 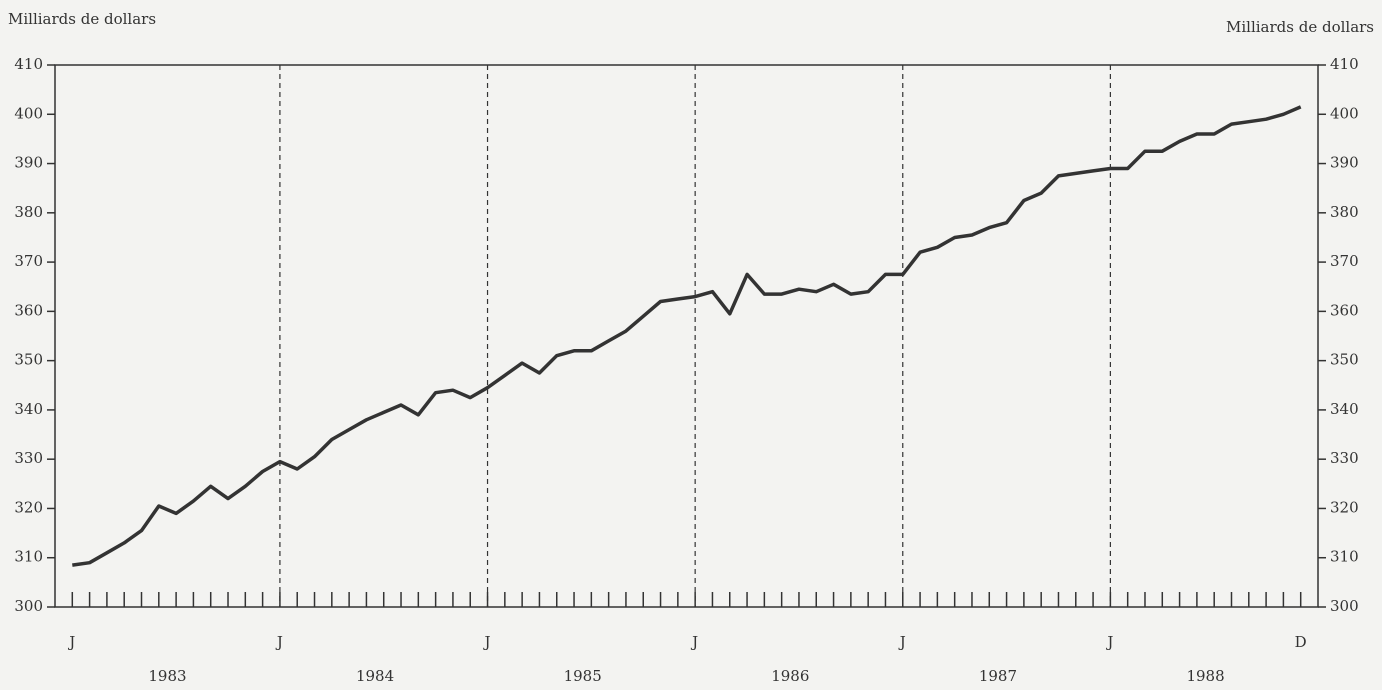 I want to click on y-tick-label: 360, so click(x=28, y=310).